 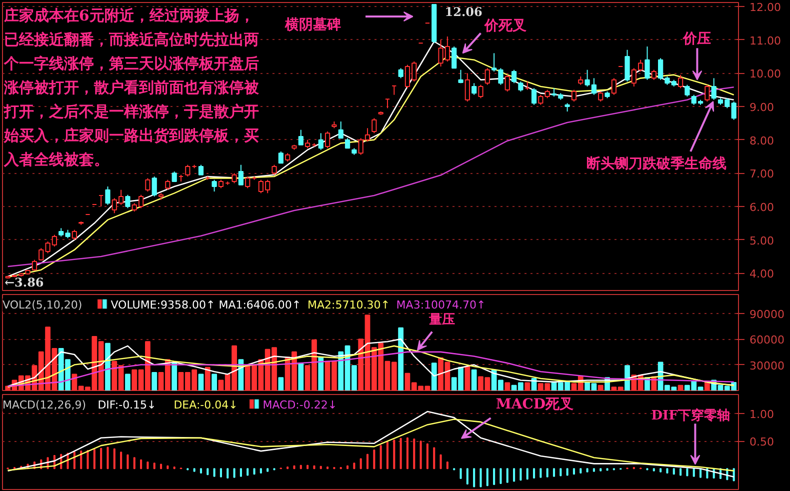 I want to click on y-tick-label: 11.00, so click(x=765, y=41).